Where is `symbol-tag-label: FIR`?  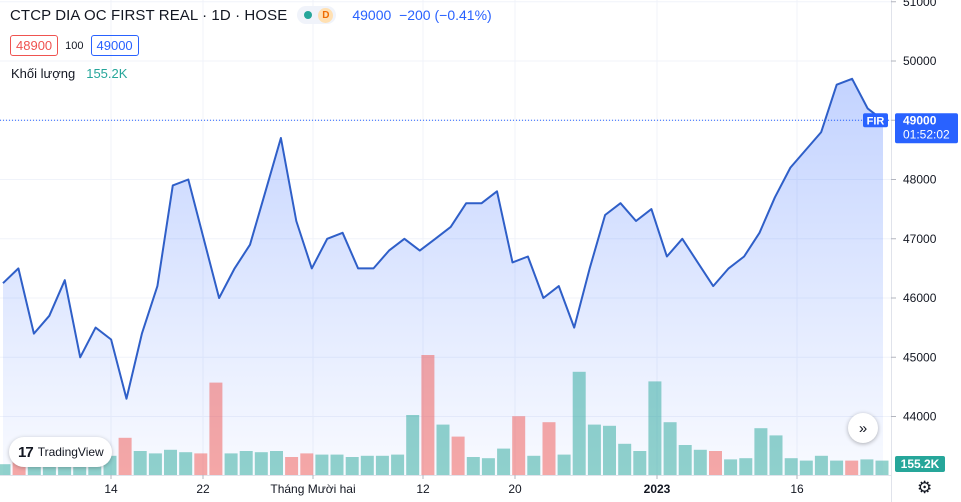 symbol-tag-label: FIR is located at coordinates (876, 121).